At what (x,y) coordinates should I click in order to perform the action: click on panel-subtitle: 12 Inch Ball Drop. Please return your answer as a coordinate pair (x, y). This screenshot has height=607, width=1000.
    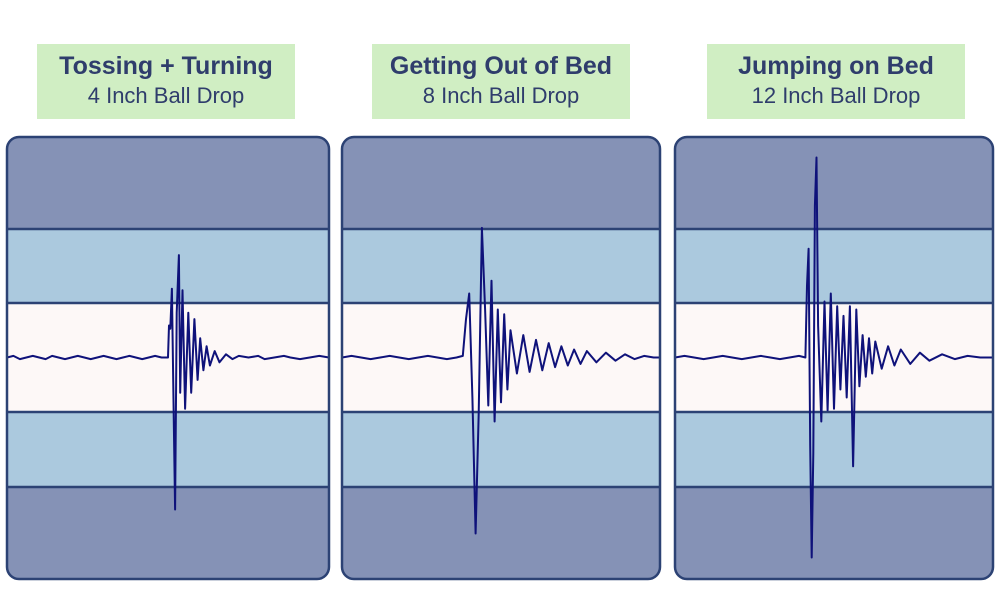
    Looking at the image, I should click on (836, 95).